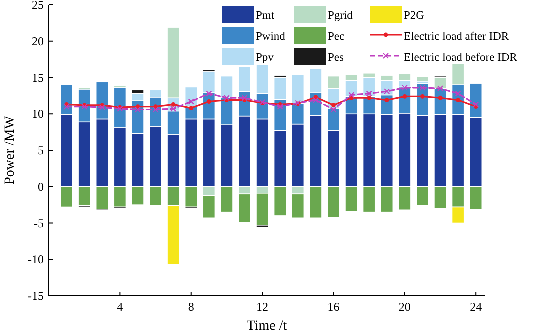  Describe the element at coordinates (38, 41) in the screenshot. I see `y-tick-label: 20` at that location.